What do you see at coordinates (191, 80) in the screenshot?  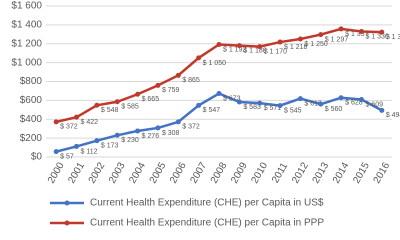 I see `value-label: $ 865` at bounding box center [191, 80].